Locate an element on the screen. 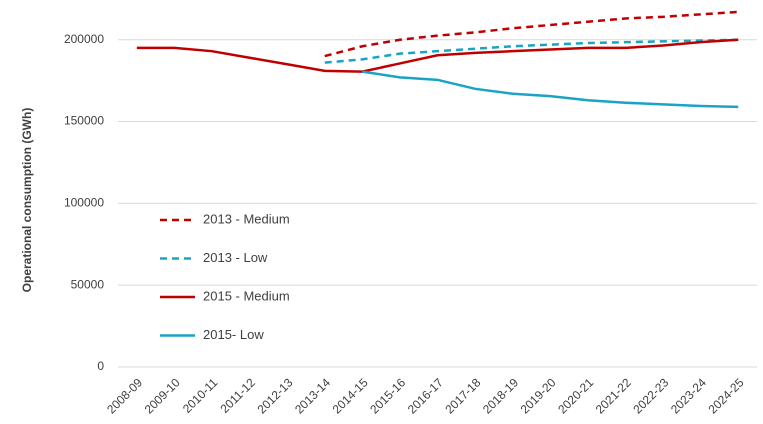 The height and width of the screenshot is (424, 763). y-tick-label: 50000 is located at coordinates (88, 284).